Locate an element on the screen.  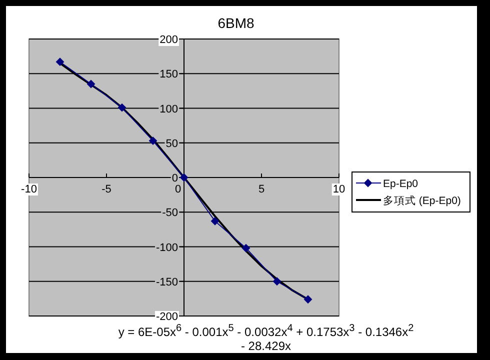
y-tick-label: 100 is located at coordinates (169, 109).